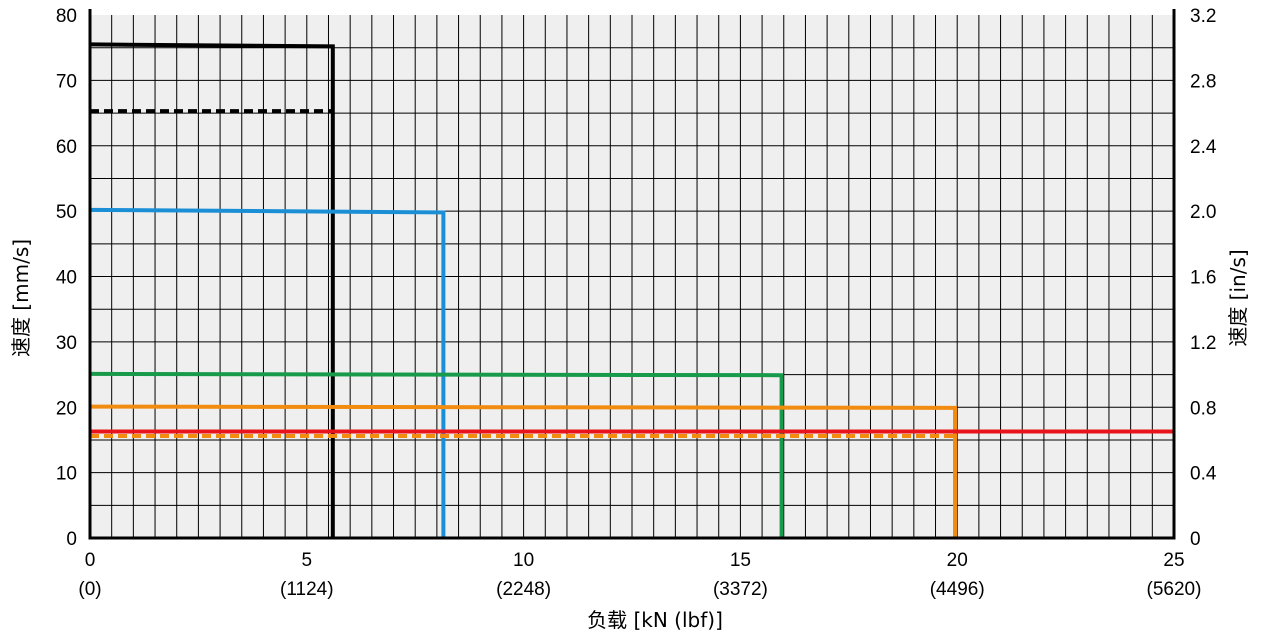 This screenshot has height=636, width=1263. I want to click on y2-tick-label: 2.8, so click(1203, 81).